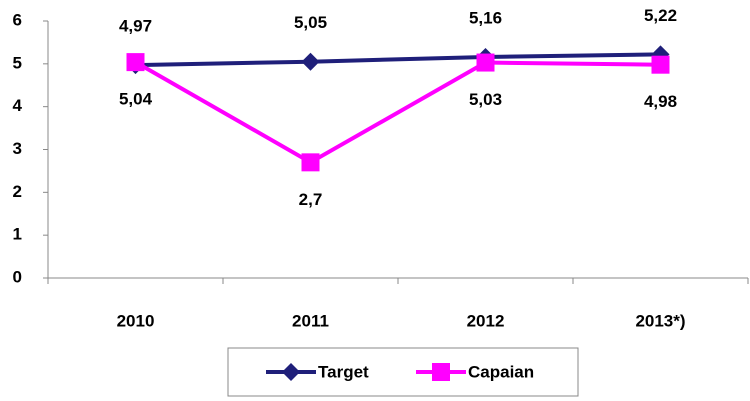 The width and height of the screenshot is (750, 401). Describe the element at coordinates (17, 148) in the screenshot. I see `y-tick-label: 3` at that location.